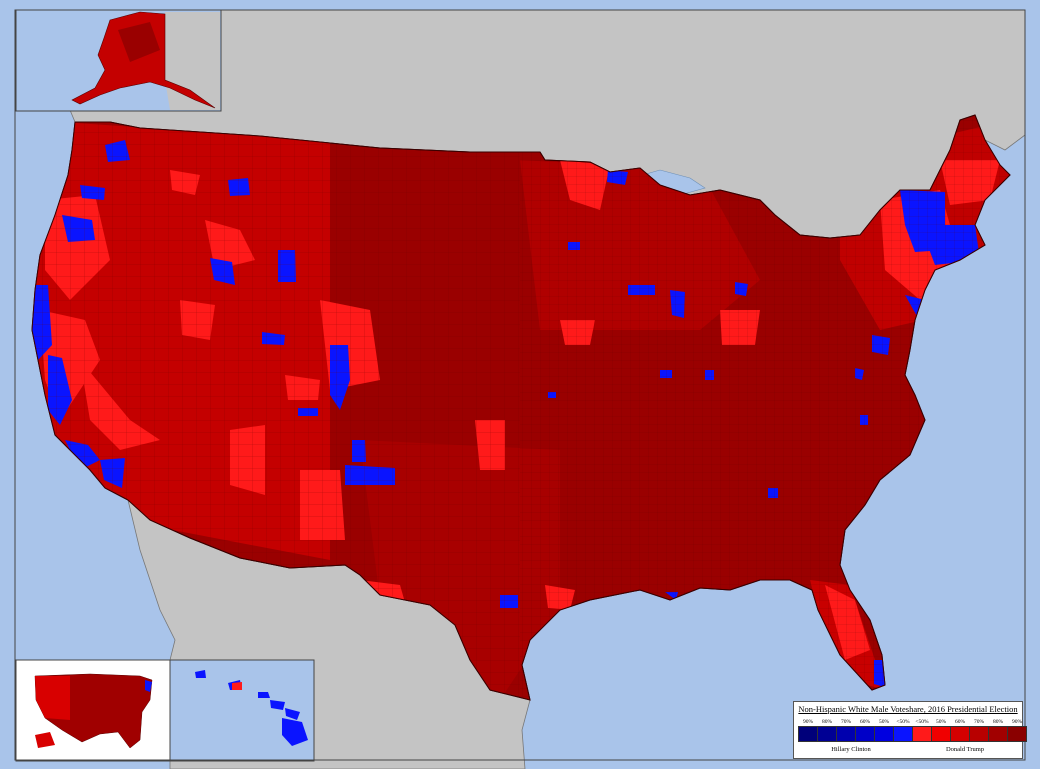 The width and height of the screenshot is (1040, 769). What do you see at coordinates (851, 749) in the screenshot?
I see `clinton-label: Hillary Clinton` at bounding box center [851, 749].